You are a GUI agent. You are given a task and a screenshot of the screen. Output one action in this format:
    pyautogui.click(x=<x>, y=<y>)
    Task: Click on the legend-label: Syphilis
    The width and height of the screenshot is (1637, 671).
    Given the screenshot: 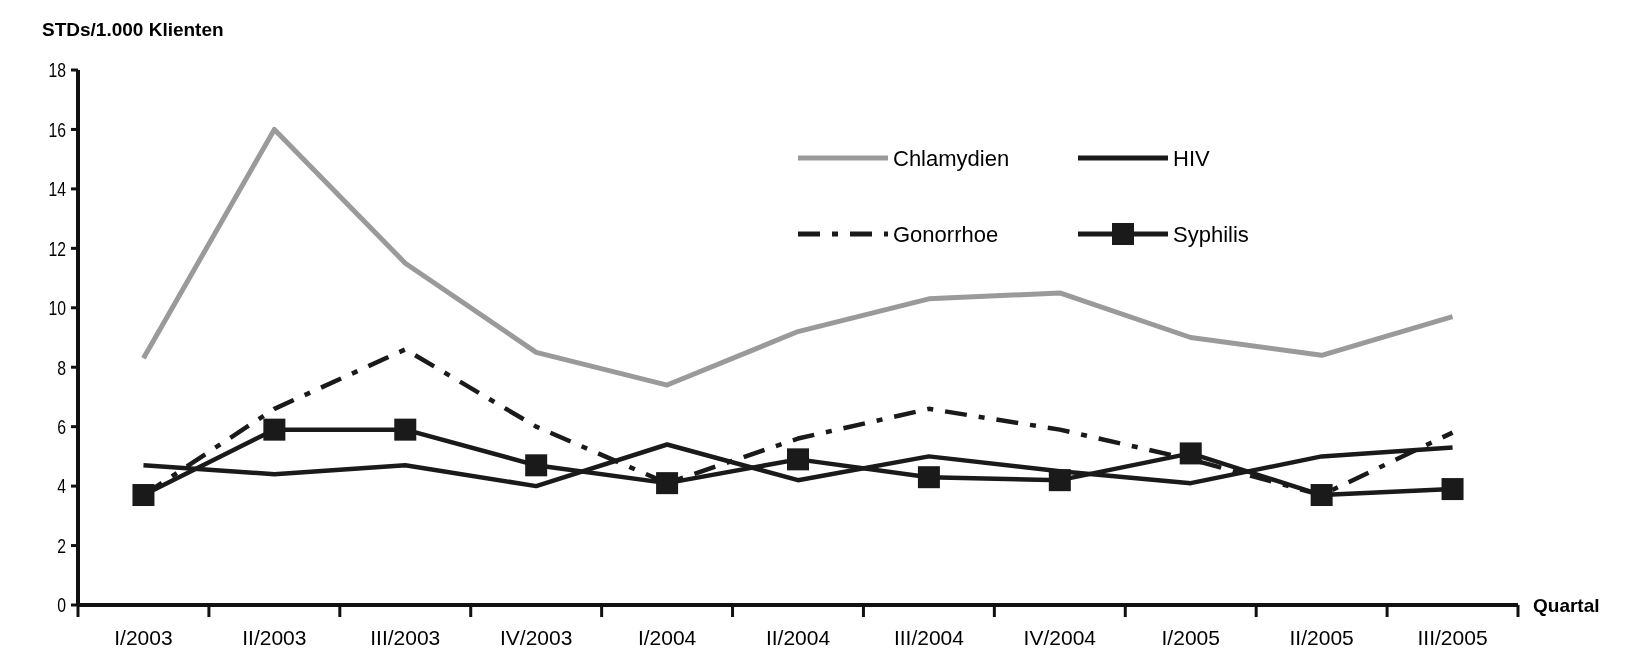 What is the action you would take?
    pyautogui.click(x=1211, y=234)
    